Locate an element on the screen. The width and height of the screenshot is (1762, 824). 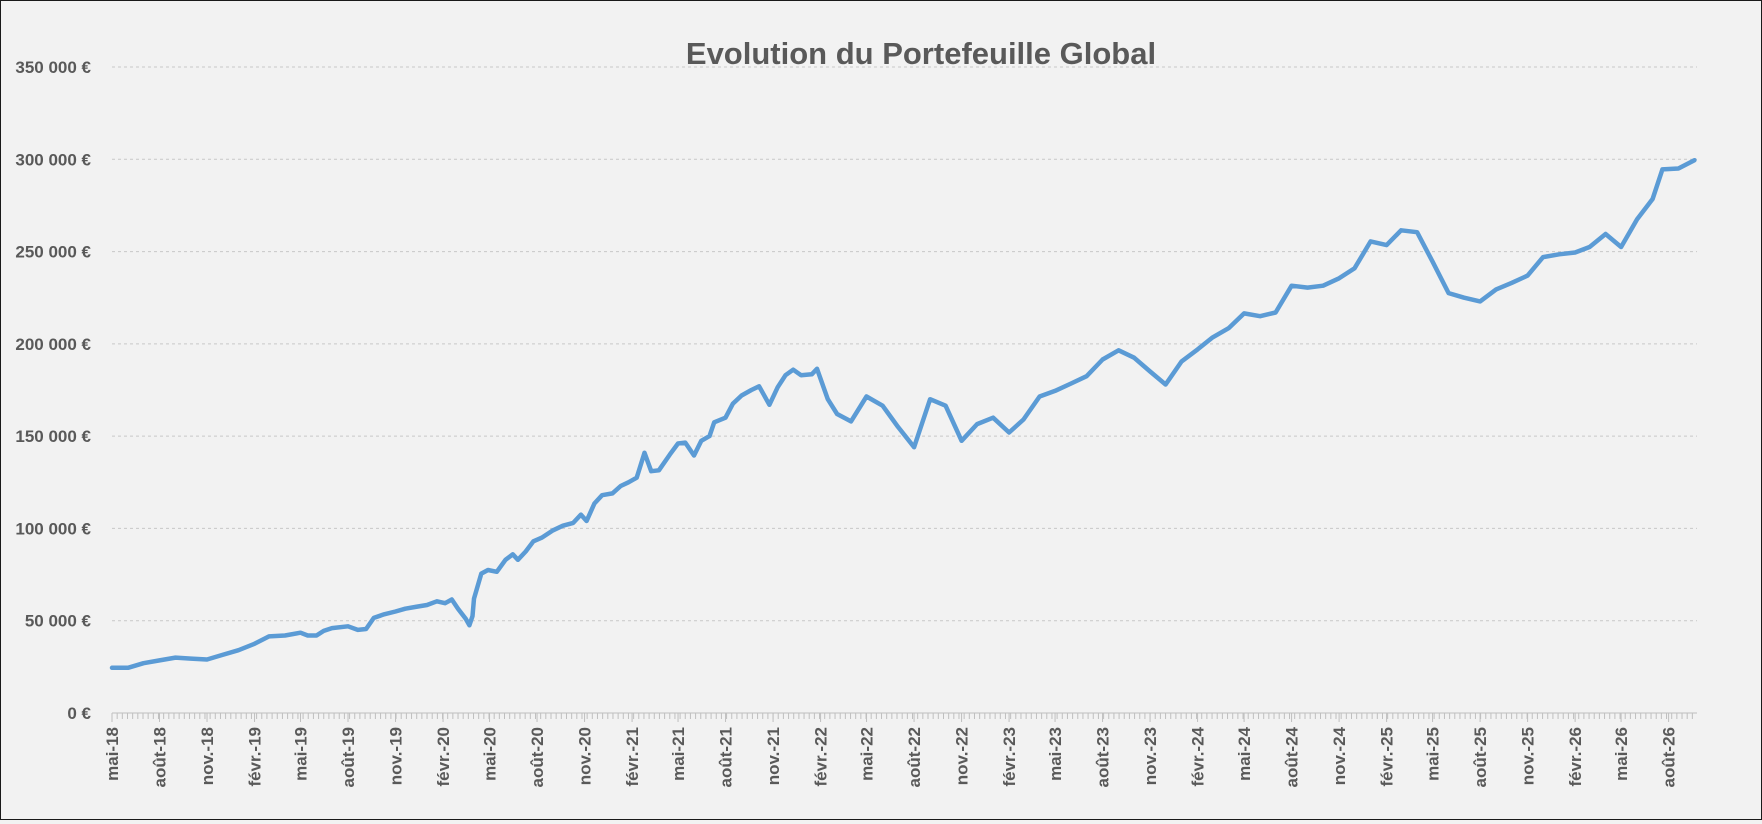
y-tick-label: 350 000 € is located at coordinates (53, 67).